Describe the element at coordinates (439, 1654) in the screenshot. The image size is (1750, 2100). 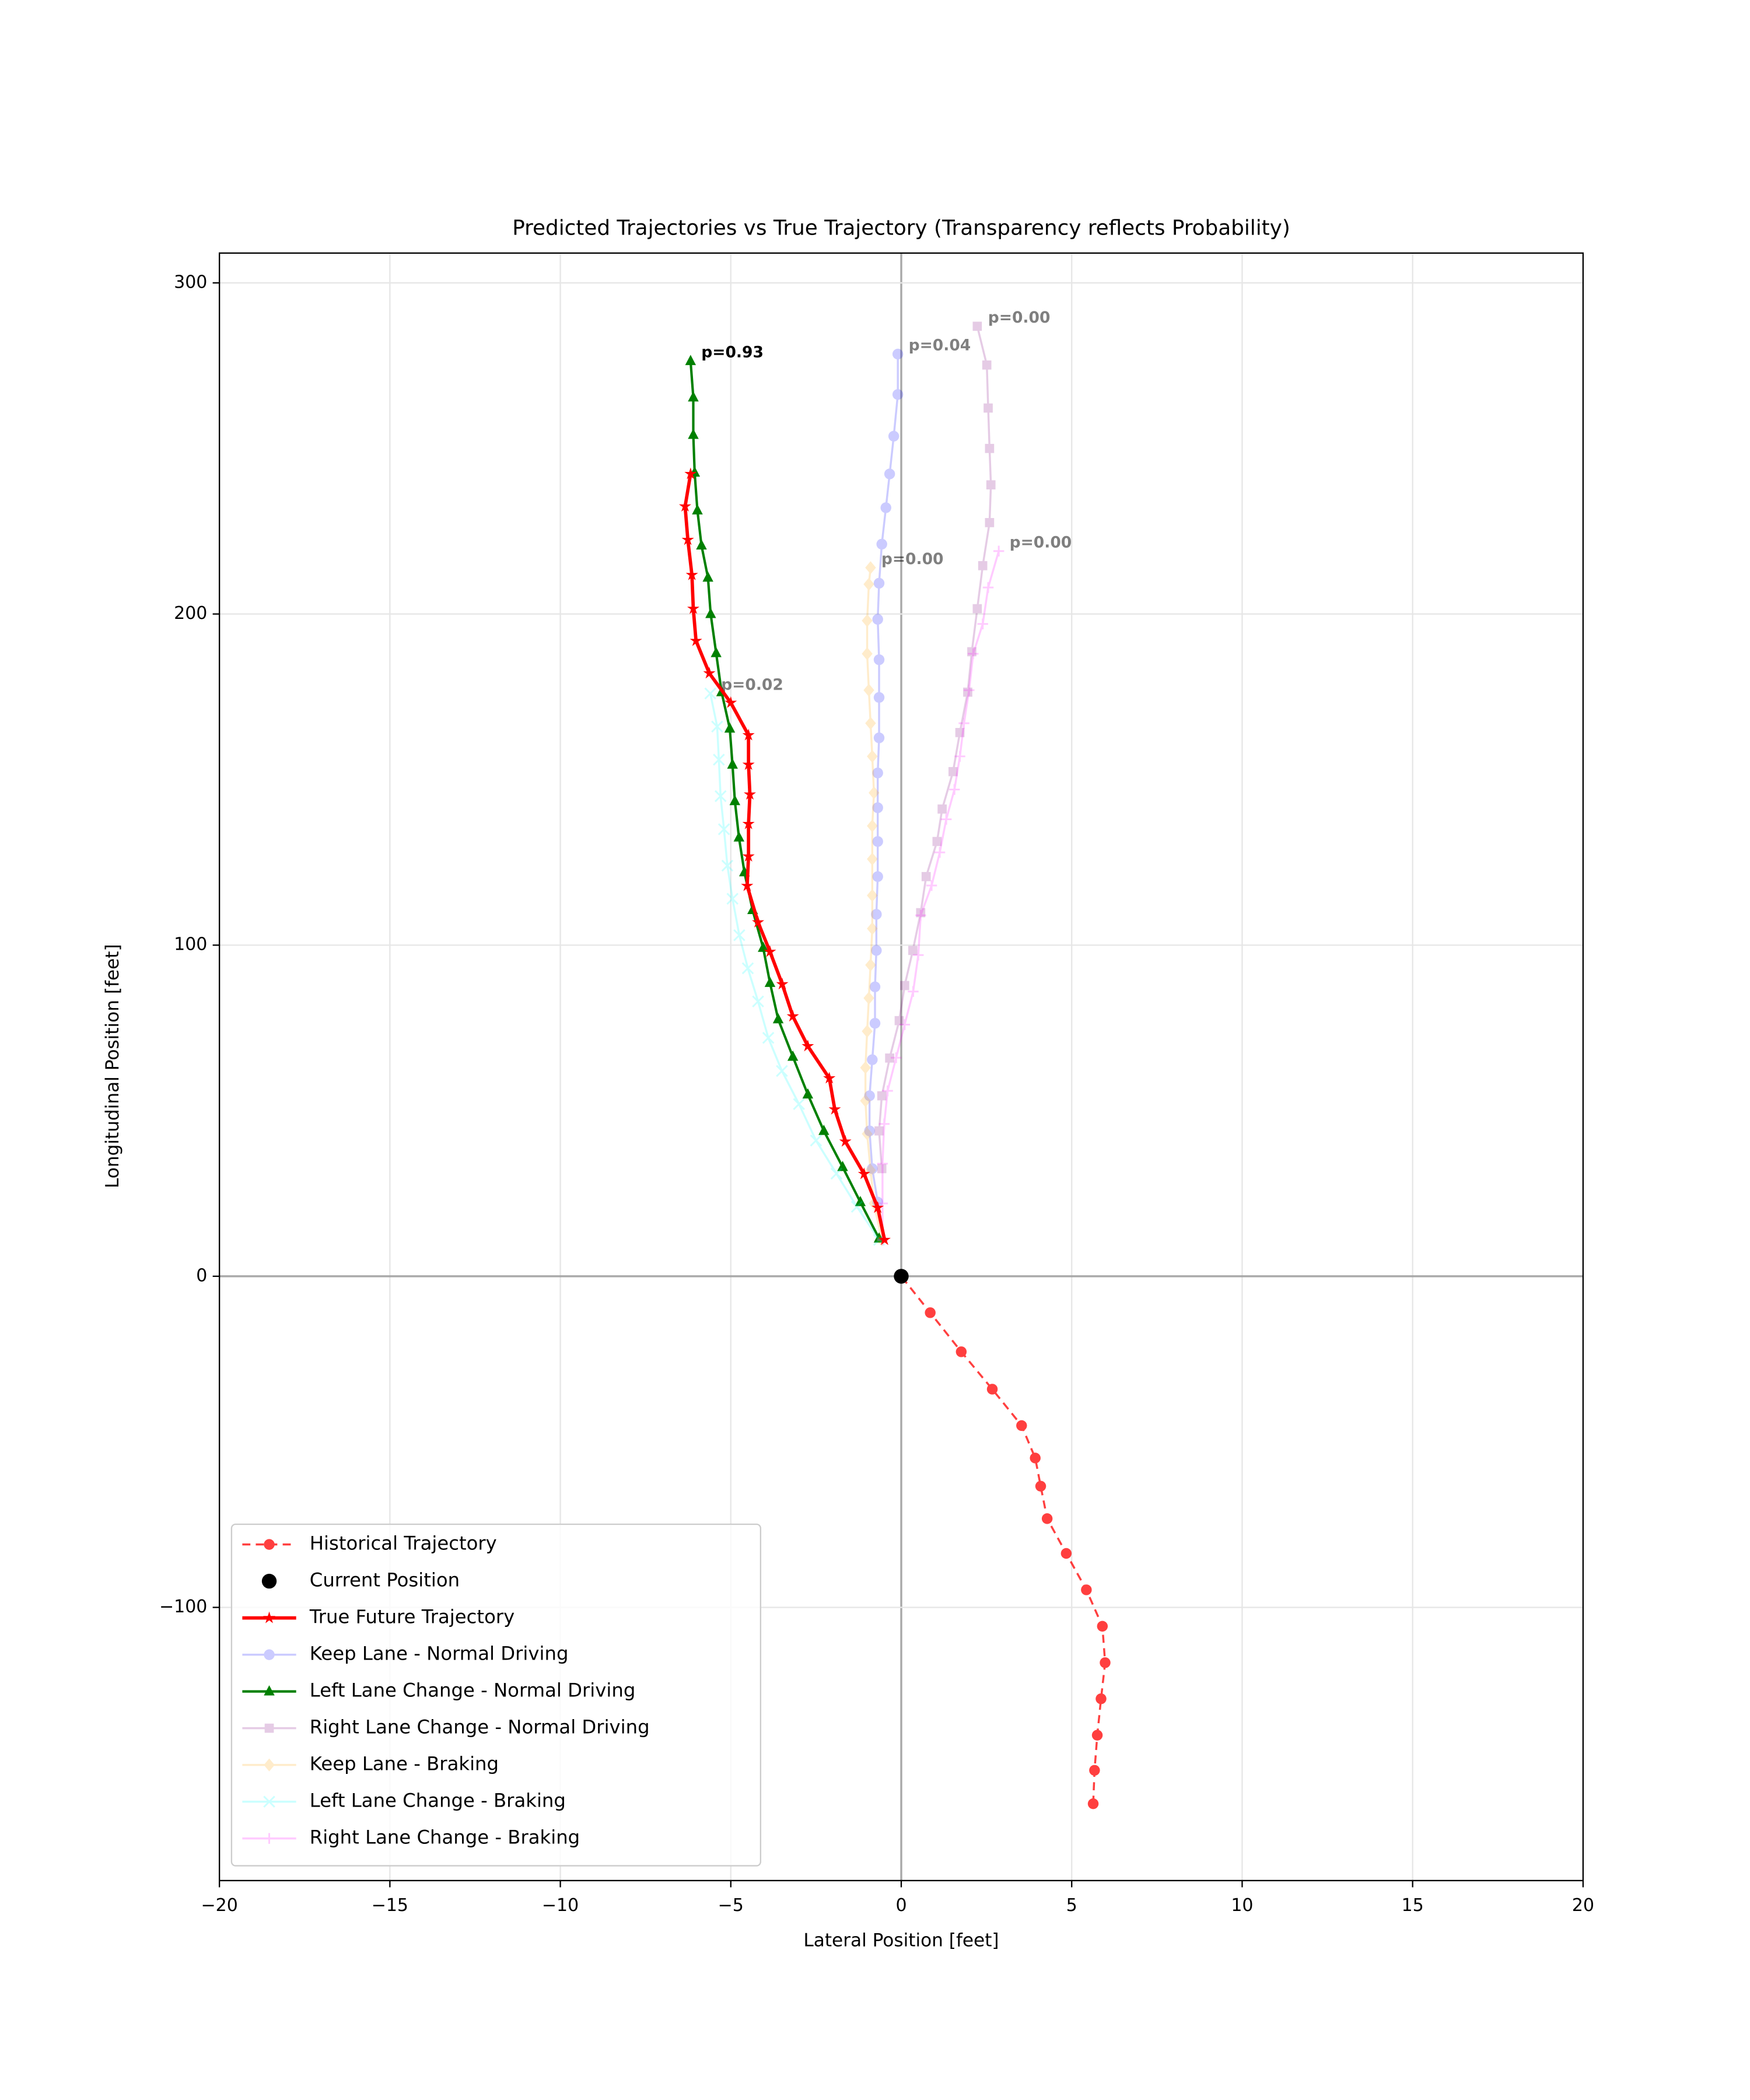
I see `legend-label: Keep Lane - Normal Driving` at that location.